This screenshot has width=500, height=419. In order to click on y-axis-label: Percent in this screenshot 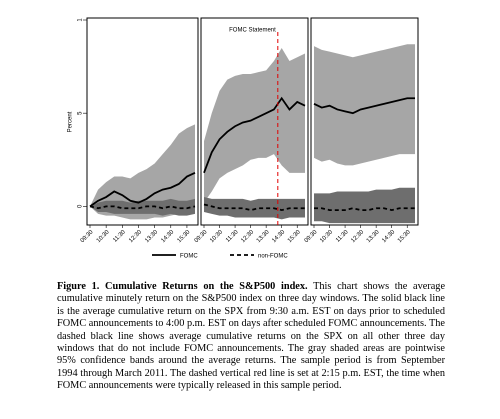, I will do `click(71, 121)`.